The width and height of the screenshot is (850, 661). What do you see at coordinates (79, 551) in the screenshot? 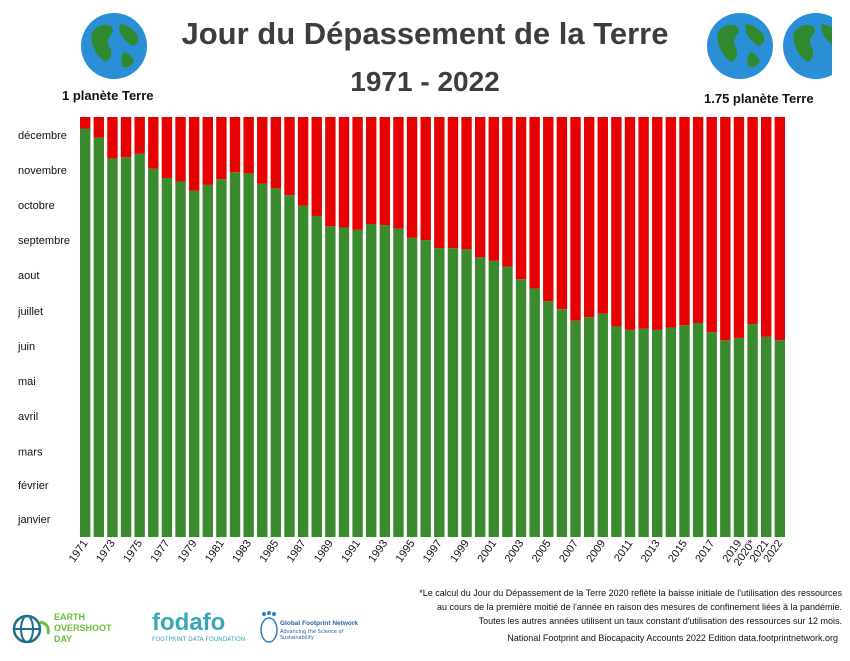
I see `x-tick-label: 1971` at bounding box center [79, 551].